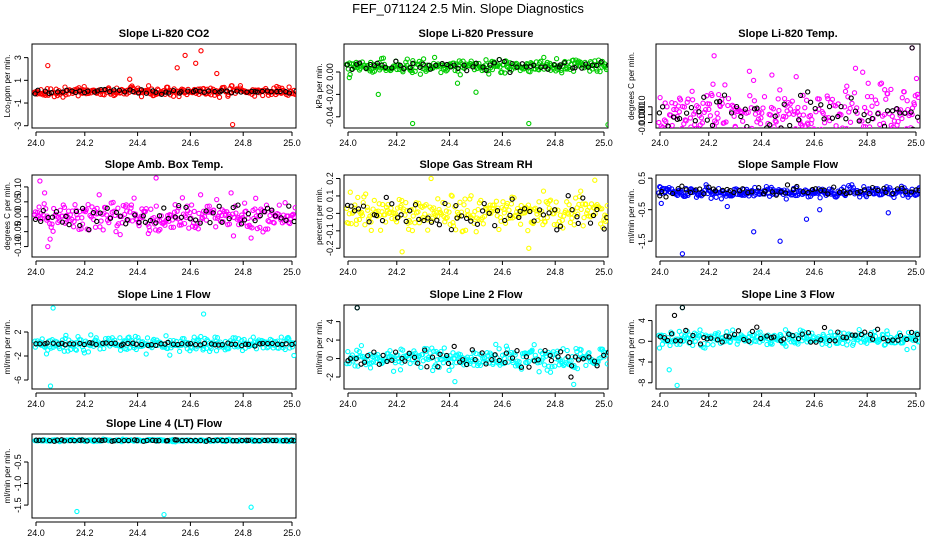 Image resolution: width=936 pixels, height=540 pixels. What do you see at coordinates (18, 80) in the screenshot?
I see `y-tick-label: 1` at bounding box center [18, 80].